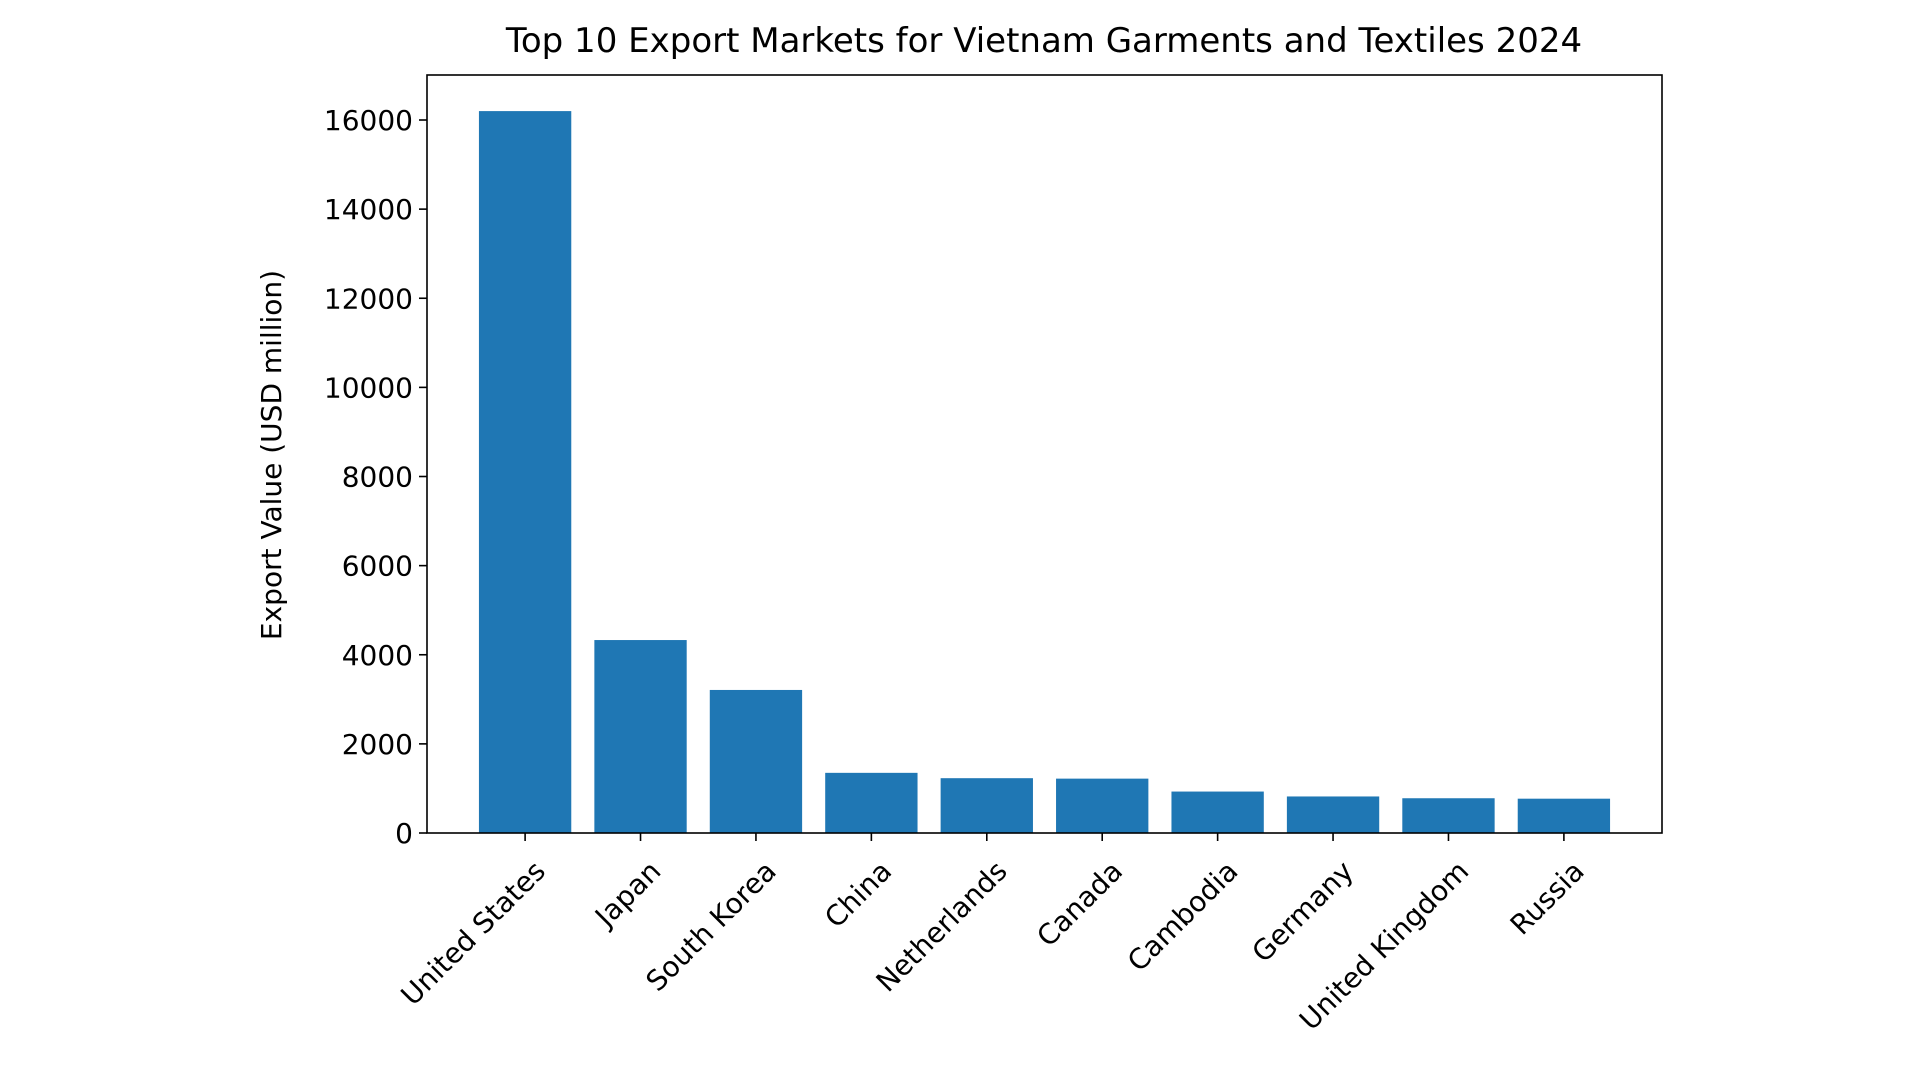 The height and width of the screenshot is (1084, 1920). Describe the element at coordinates (858, 894) in the screenshot. I see `x-tick-label: China` at that location.